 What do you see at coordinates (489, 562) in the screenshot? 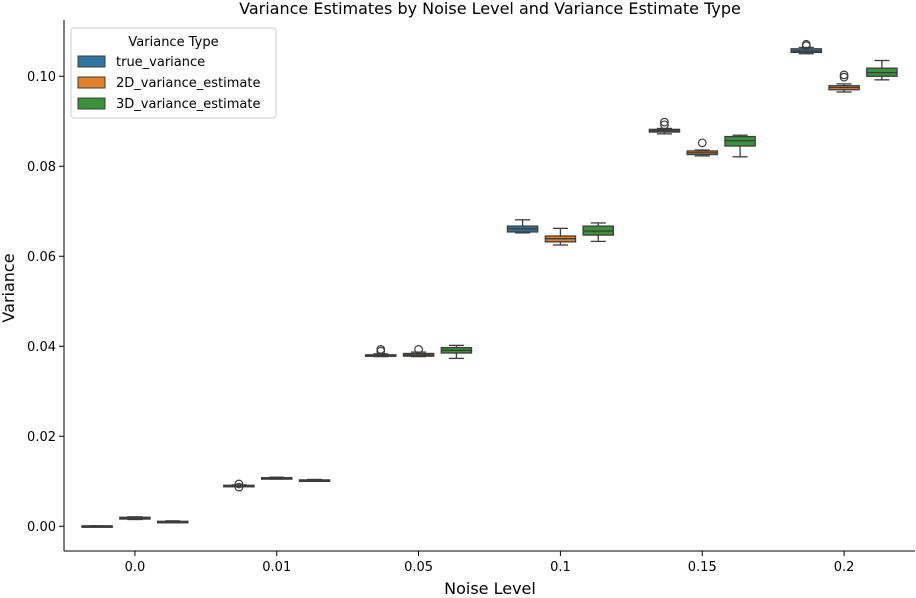
I see `x-axis: 0.0 0.01 0.05 0.1 0.15 0.2` at bounding box center [489, 562].